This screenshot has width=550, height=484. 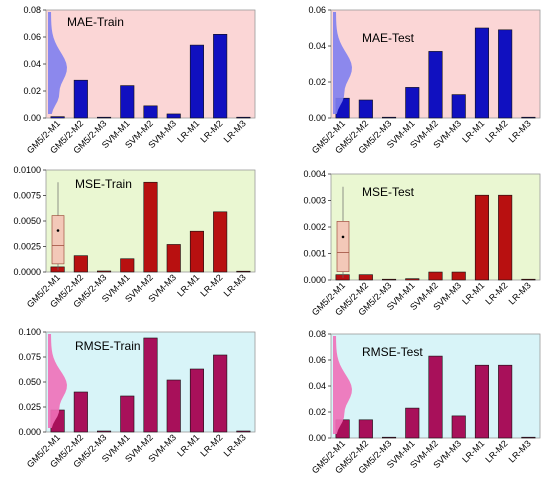 I want to click on chart-title: RMSE-Test, so click(x=392, y=352).